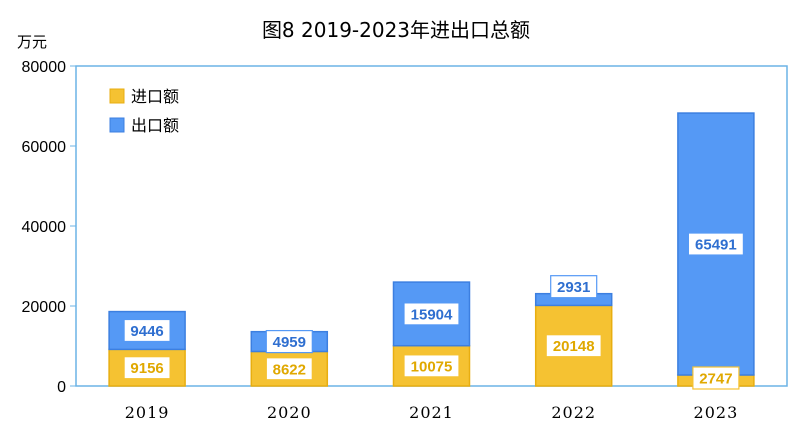  I want to click on data-label-export-2023: 65491, so click(716, 245).